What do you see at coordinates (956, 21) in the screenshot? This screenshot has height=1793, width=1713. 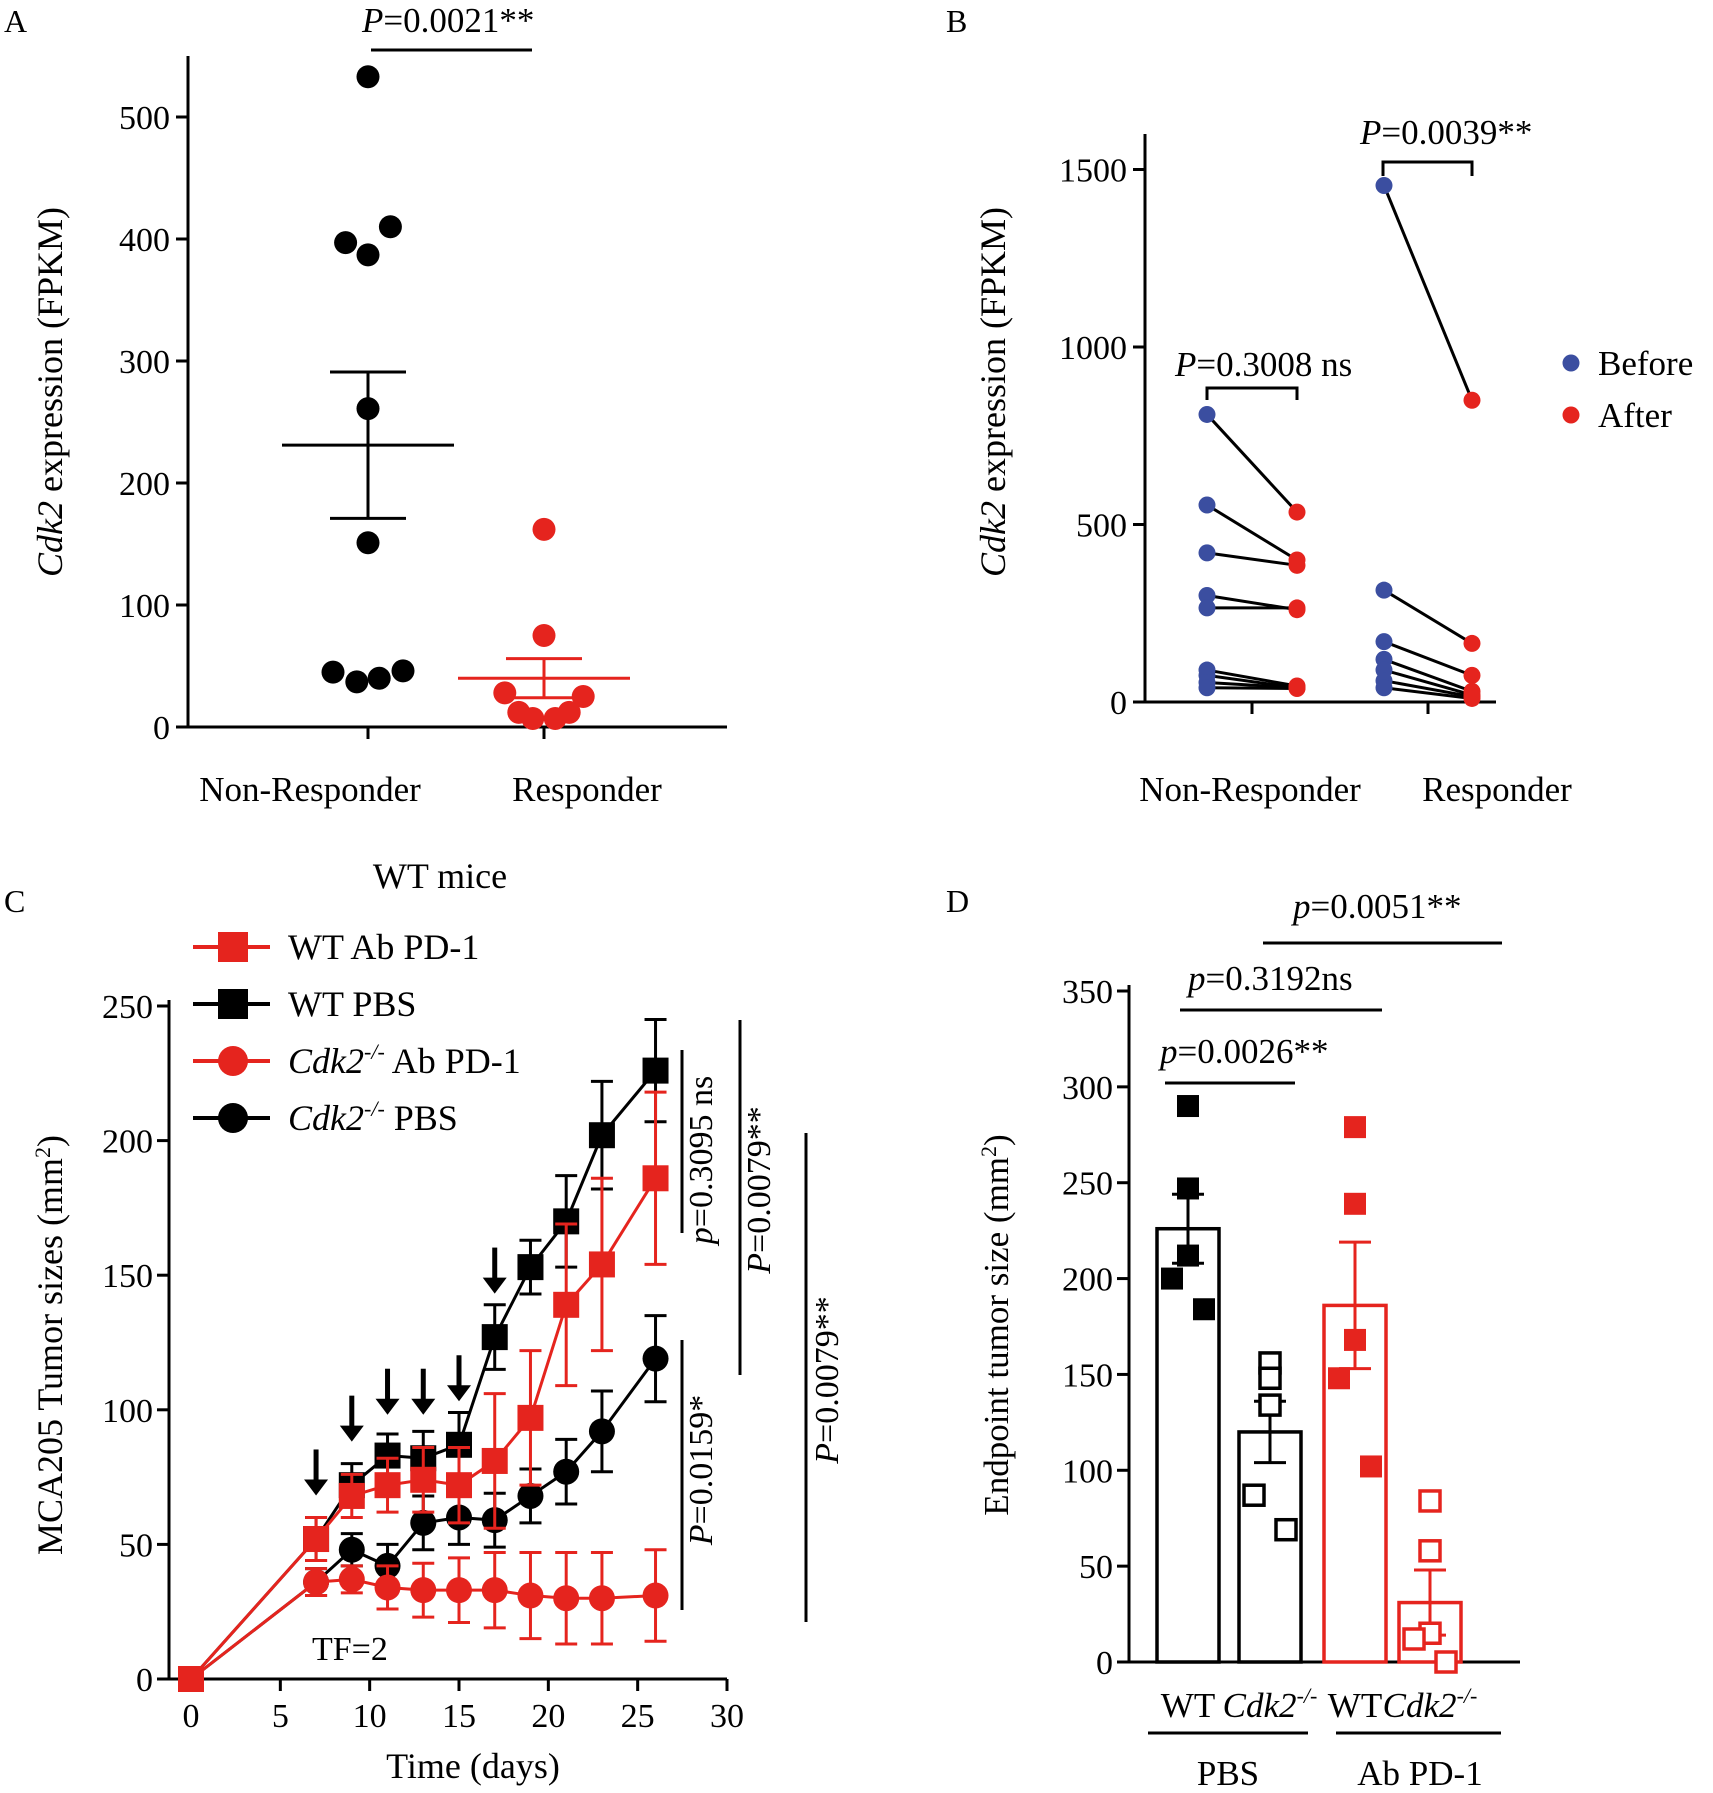 I see `panel-label-b: B` at bounding box center [956, 21].